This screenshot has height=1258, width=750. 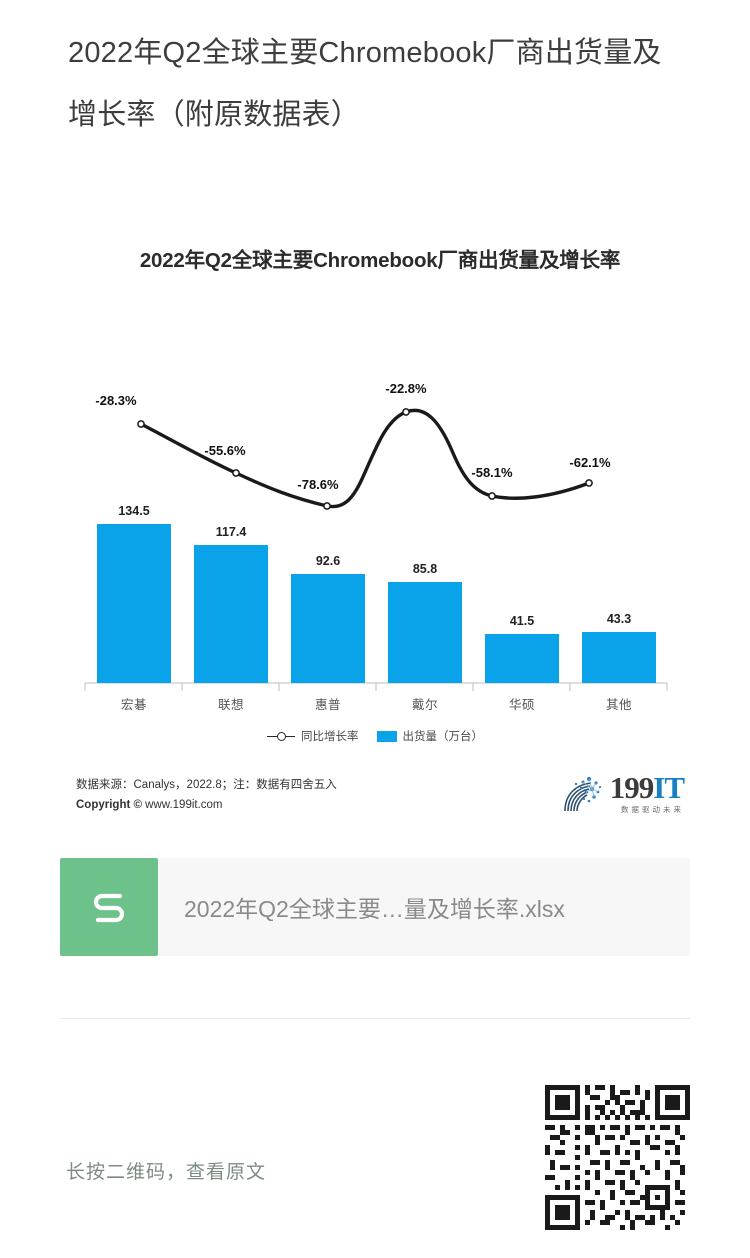 What do you see at coordinates (281, 736) in the screenshot?
I see `line-circle-marker-icon` at bounding box center [281, 736].